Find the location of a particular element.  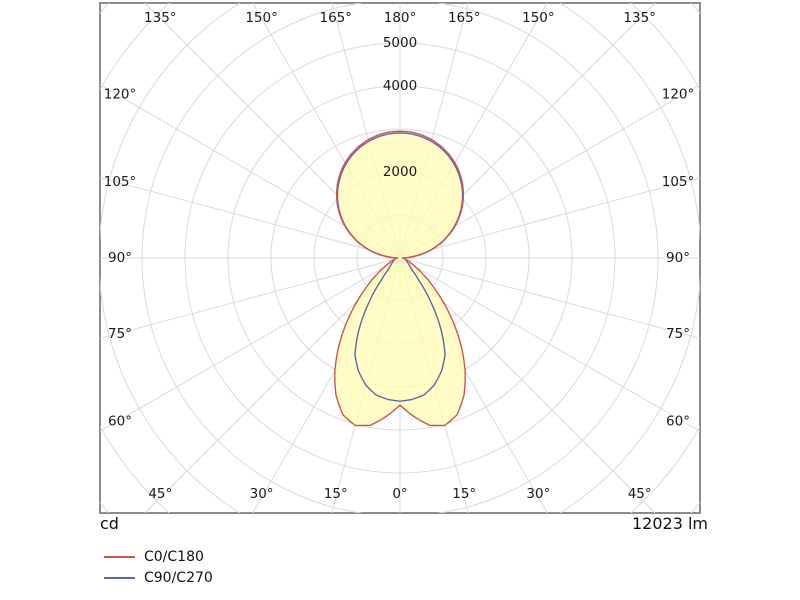

legend-label-c90-c270: C90/C270 is located at coordinates (178, 577).